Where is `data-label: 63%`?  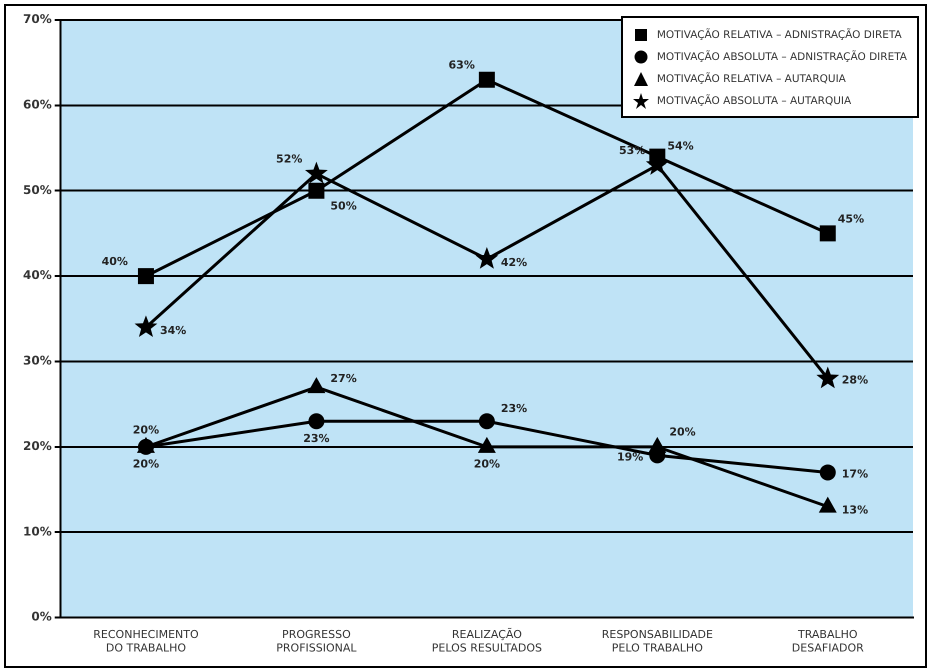 data-label: 63% is located at coordinates (461, 65).